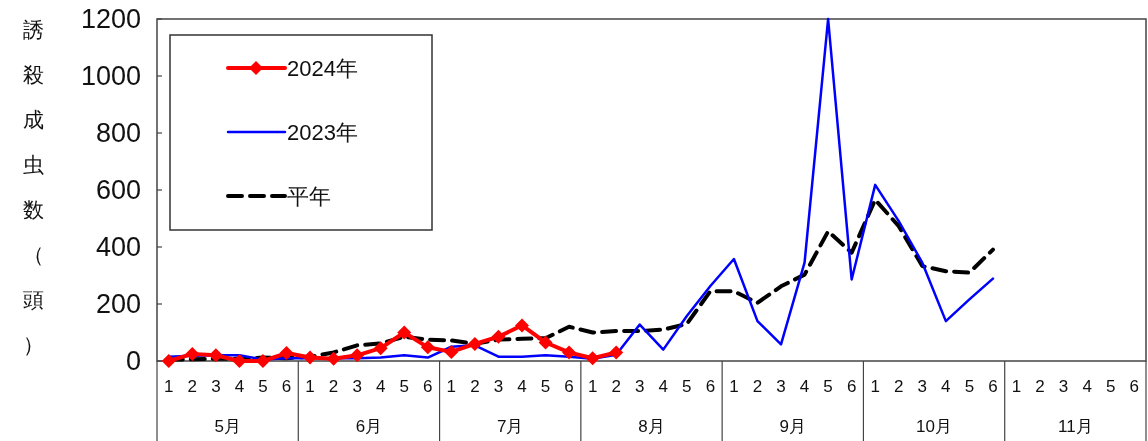 Image resolution: width=1148 pixels, height=441 pixels. Describe the element at coordinates (33, 187) in the screenshot. I see `y-axis-title: 誘殺成虫数（頭）` at that location.